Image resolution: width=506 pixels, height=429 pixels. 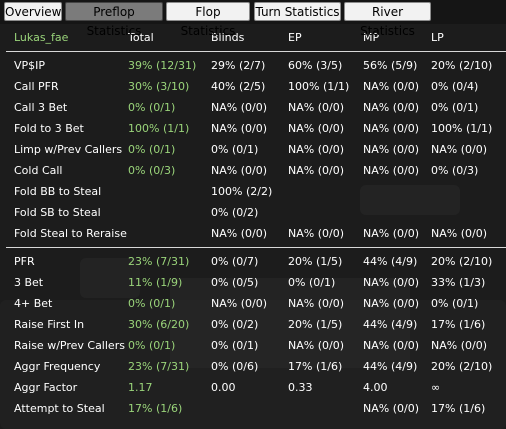 I want to click on tab-river-statistics: River Statistics, so click(x=387, y=20).